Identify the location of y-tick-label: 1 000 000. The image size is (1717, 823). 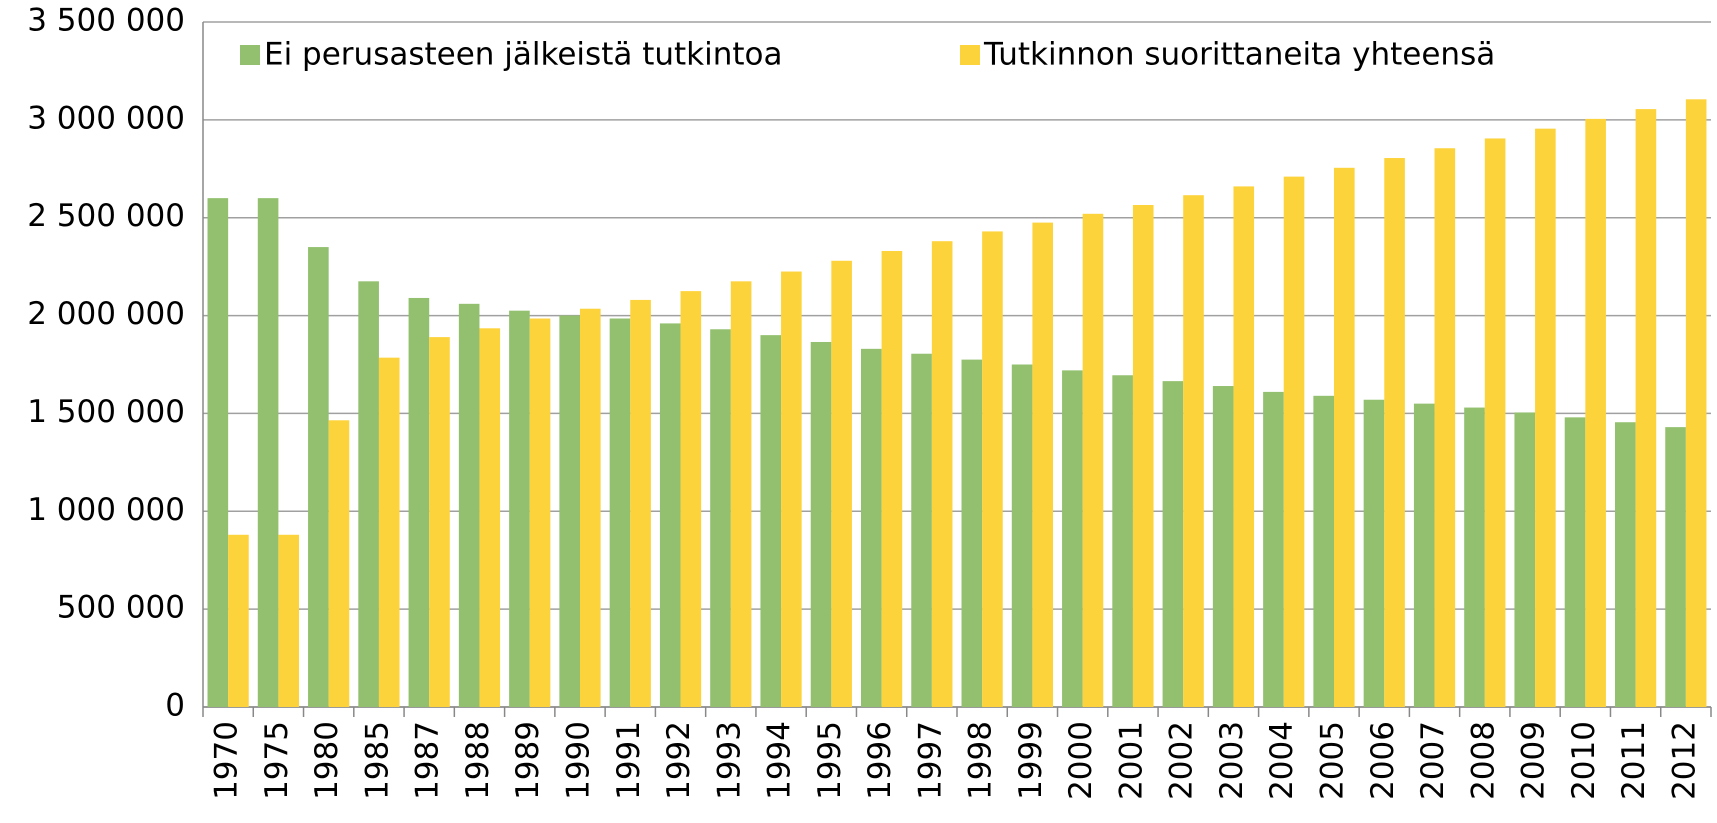
(106, 510).